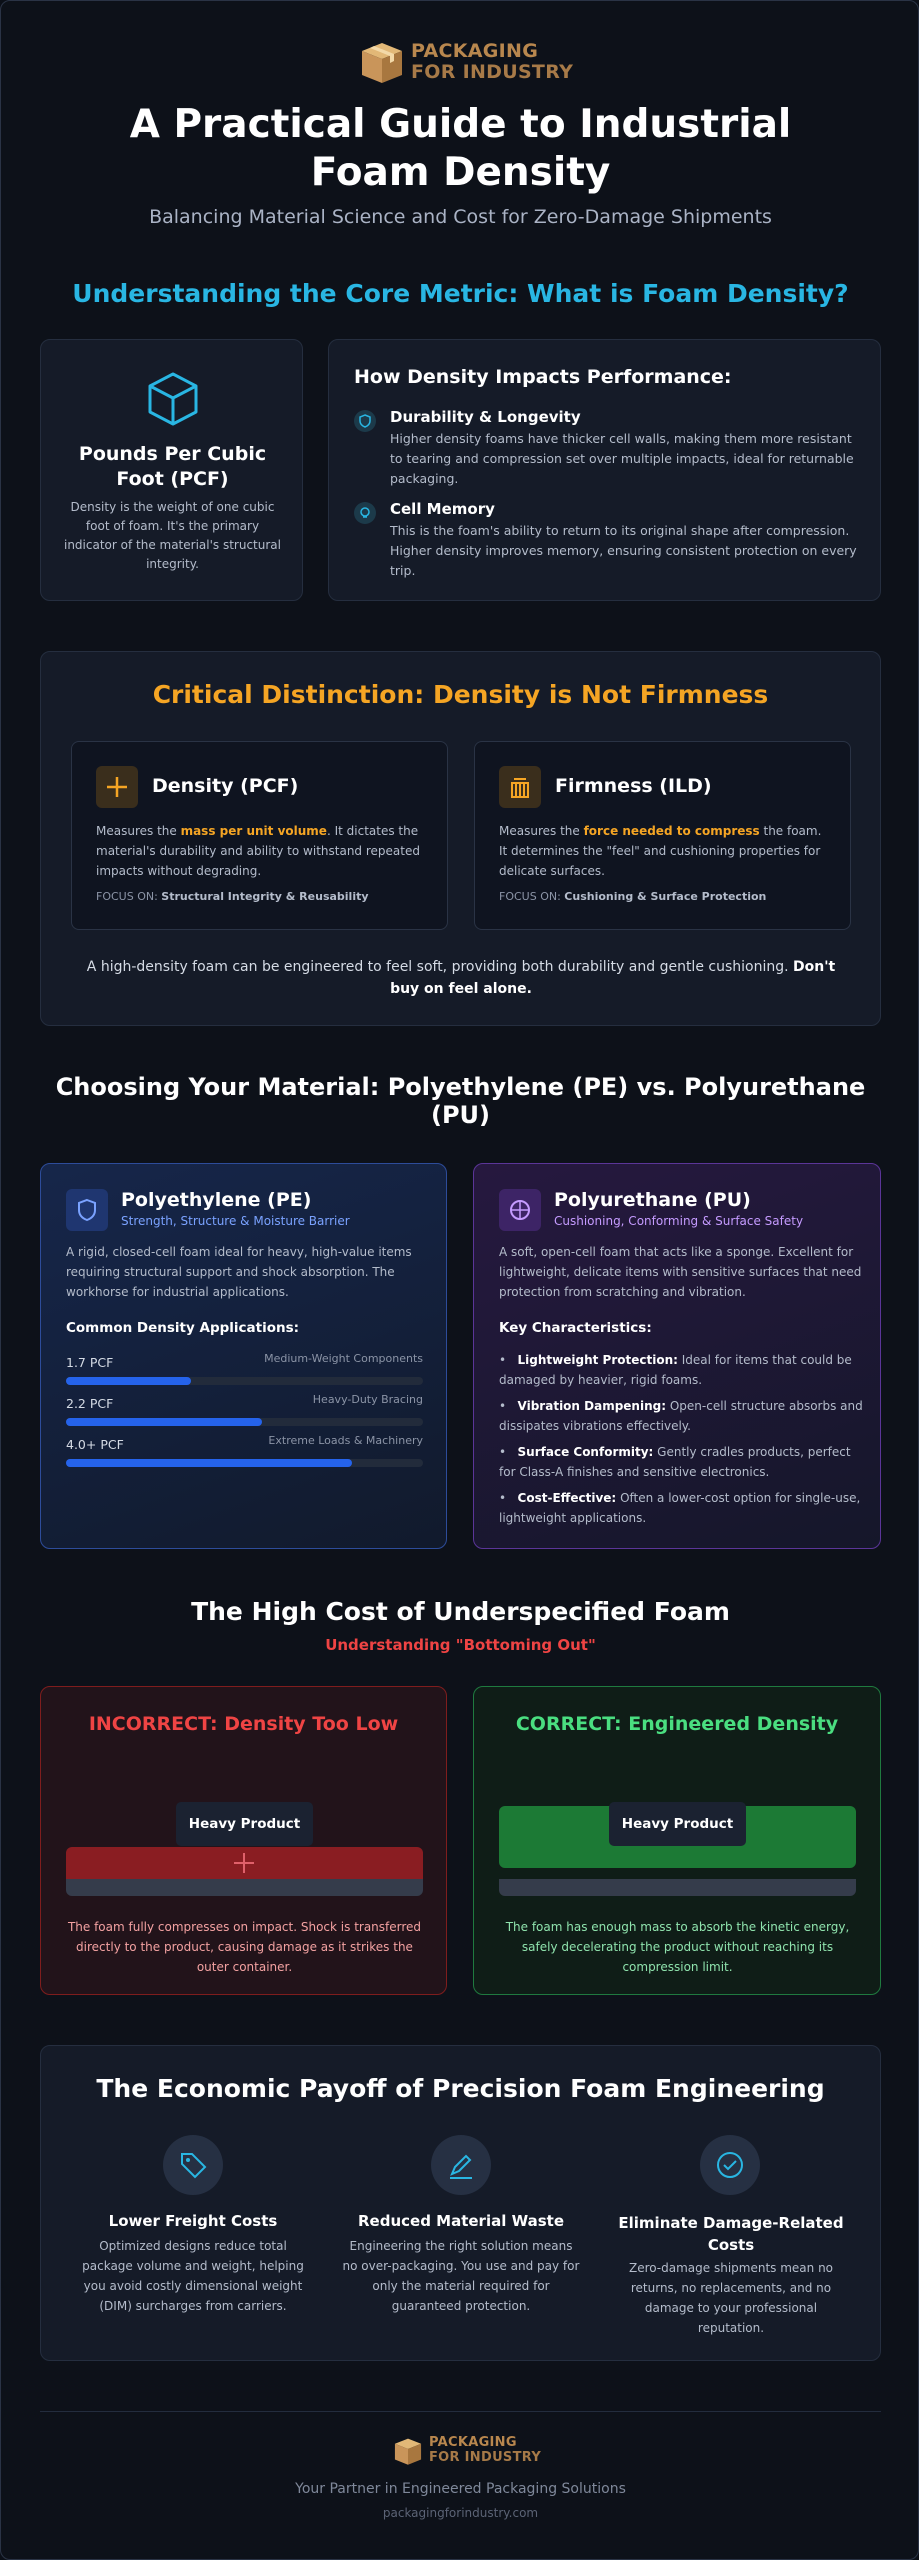  I want to click on footer-url: packagingforindustry.com, so click(460, 2513).